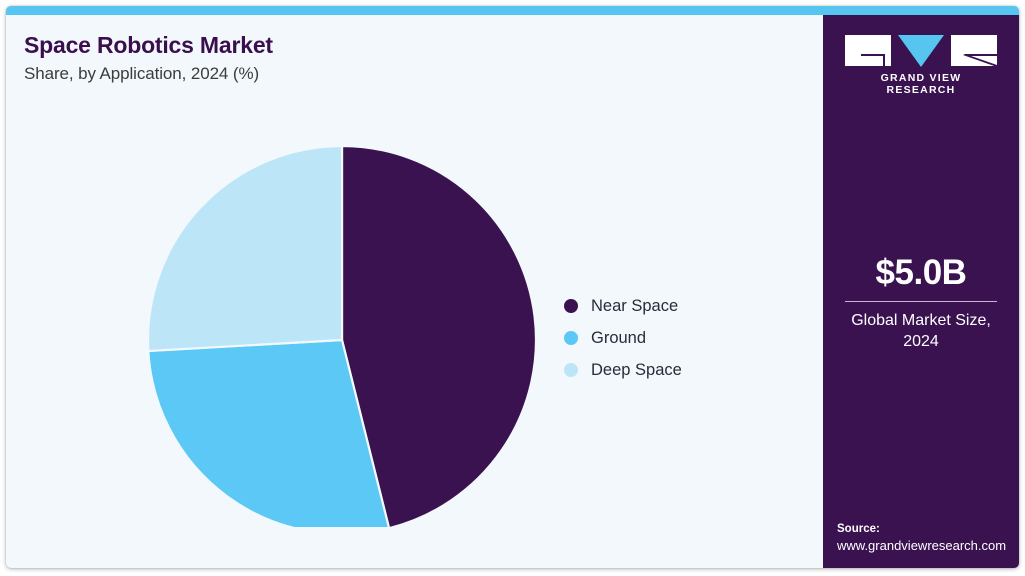 The image size is (1025, 576). I want to click on chart-legend: Near Space Ground Deep Space, so click(679, 338).